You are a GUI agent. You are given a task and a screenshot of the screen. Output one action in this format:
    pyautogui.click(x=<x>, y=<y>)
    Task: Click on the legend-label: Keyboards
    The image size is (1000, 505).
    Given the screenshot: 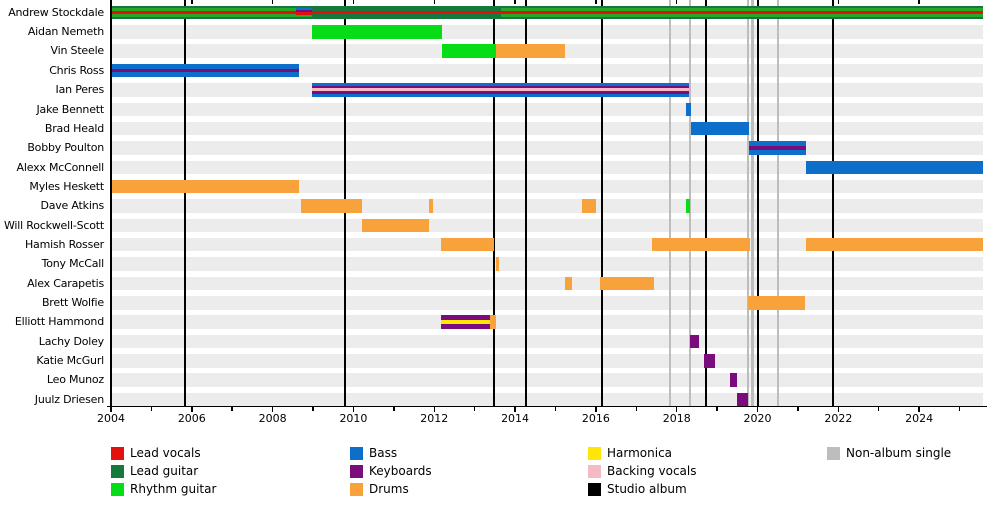 What is the action you would take?
    pyautogui.click(x=400, y=471)
    